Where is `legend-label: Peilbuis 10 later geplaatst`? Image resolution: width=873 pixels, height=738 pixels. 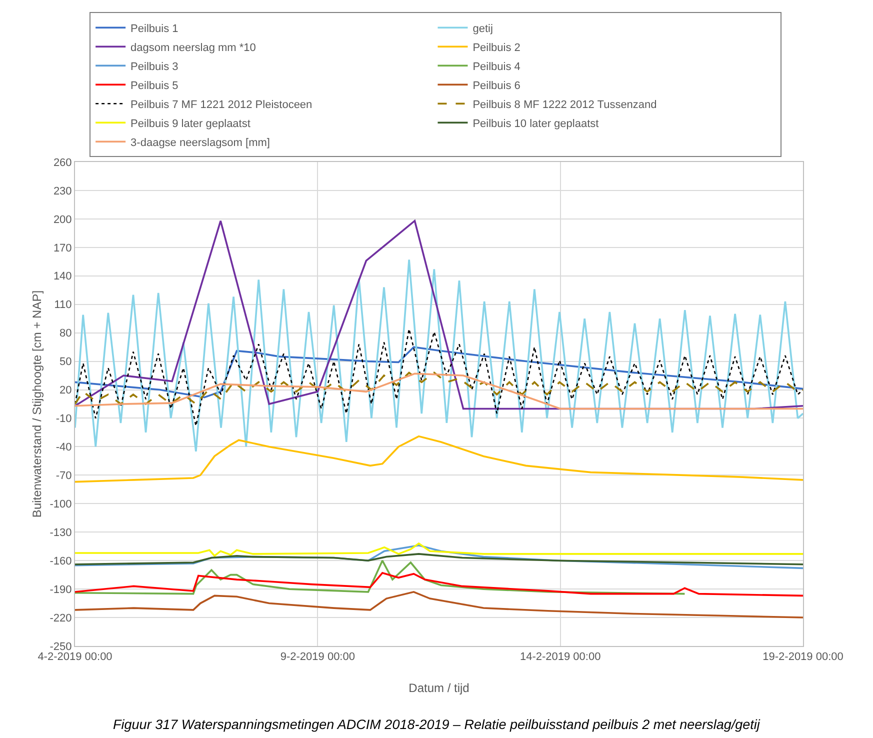 legend-label: Peilbuis 10 later geplaatst is located at coordinates (535, 124).